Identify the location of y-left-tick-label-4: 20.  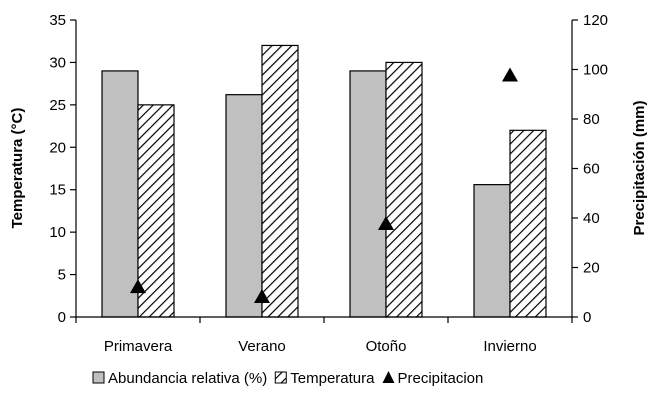
(57, 147).